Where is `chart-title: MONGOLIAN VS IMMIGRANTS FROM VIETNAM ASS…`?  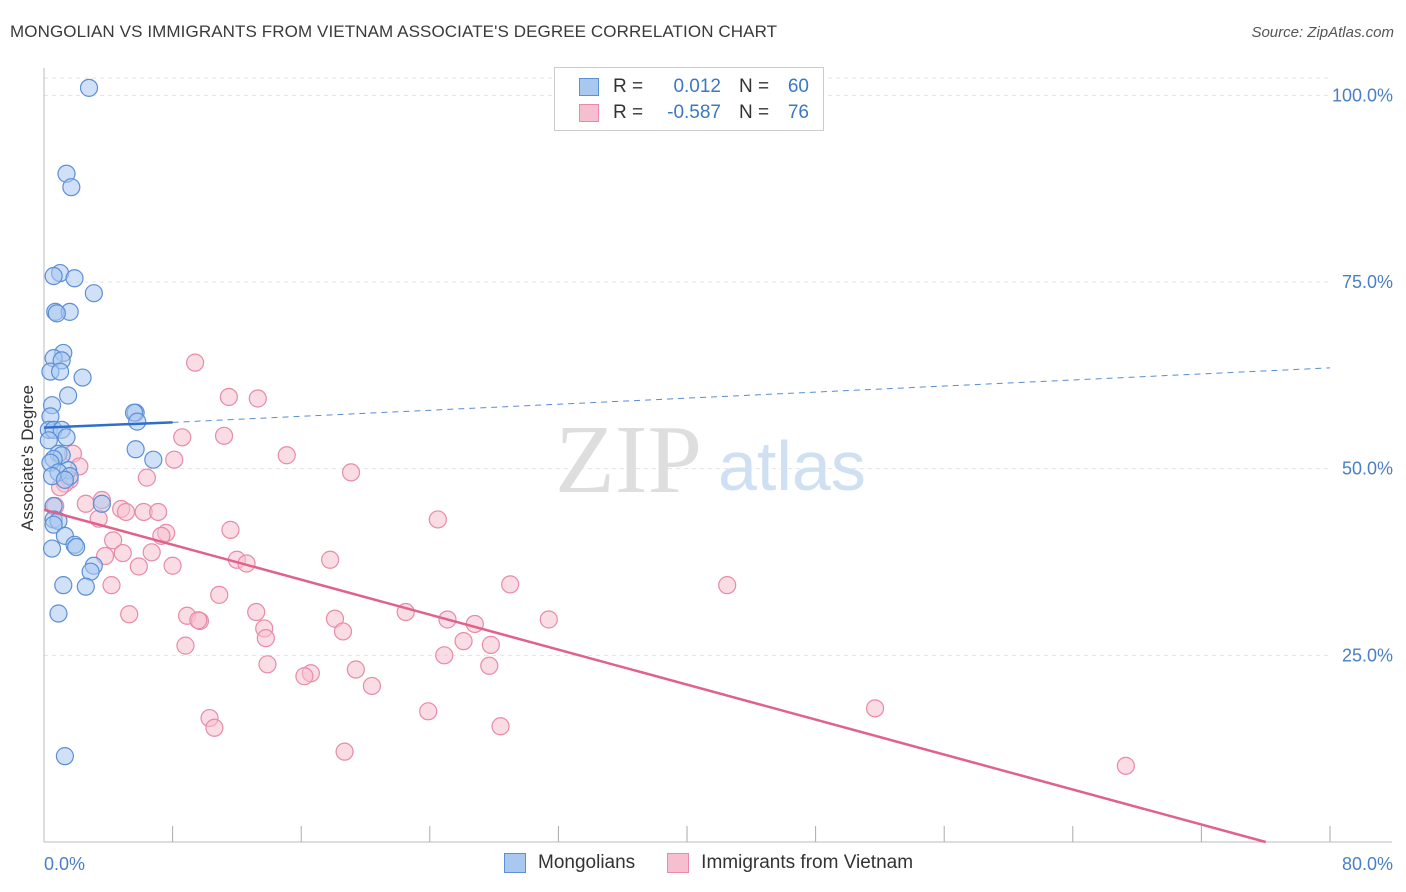
chart-title: MONGOLIAN VS IMMIGRANTS FROM VIETNAM ASS… is located at coordinates (394, 31).